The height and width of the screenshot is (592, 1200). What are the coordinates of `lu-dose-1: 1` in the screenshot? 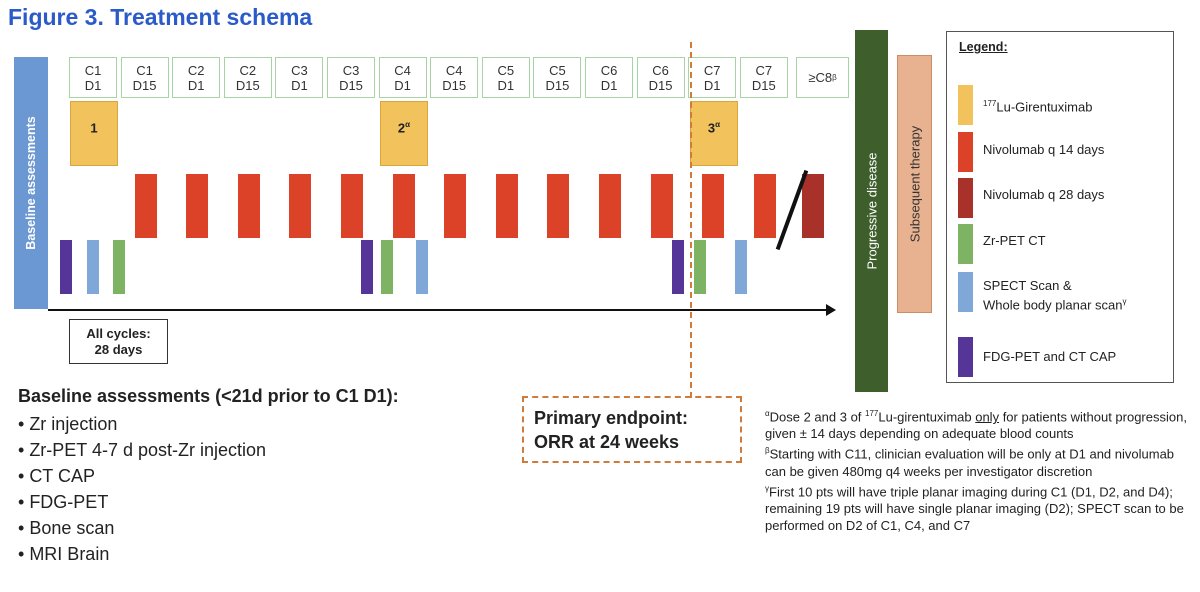 It's located at (94, 133).